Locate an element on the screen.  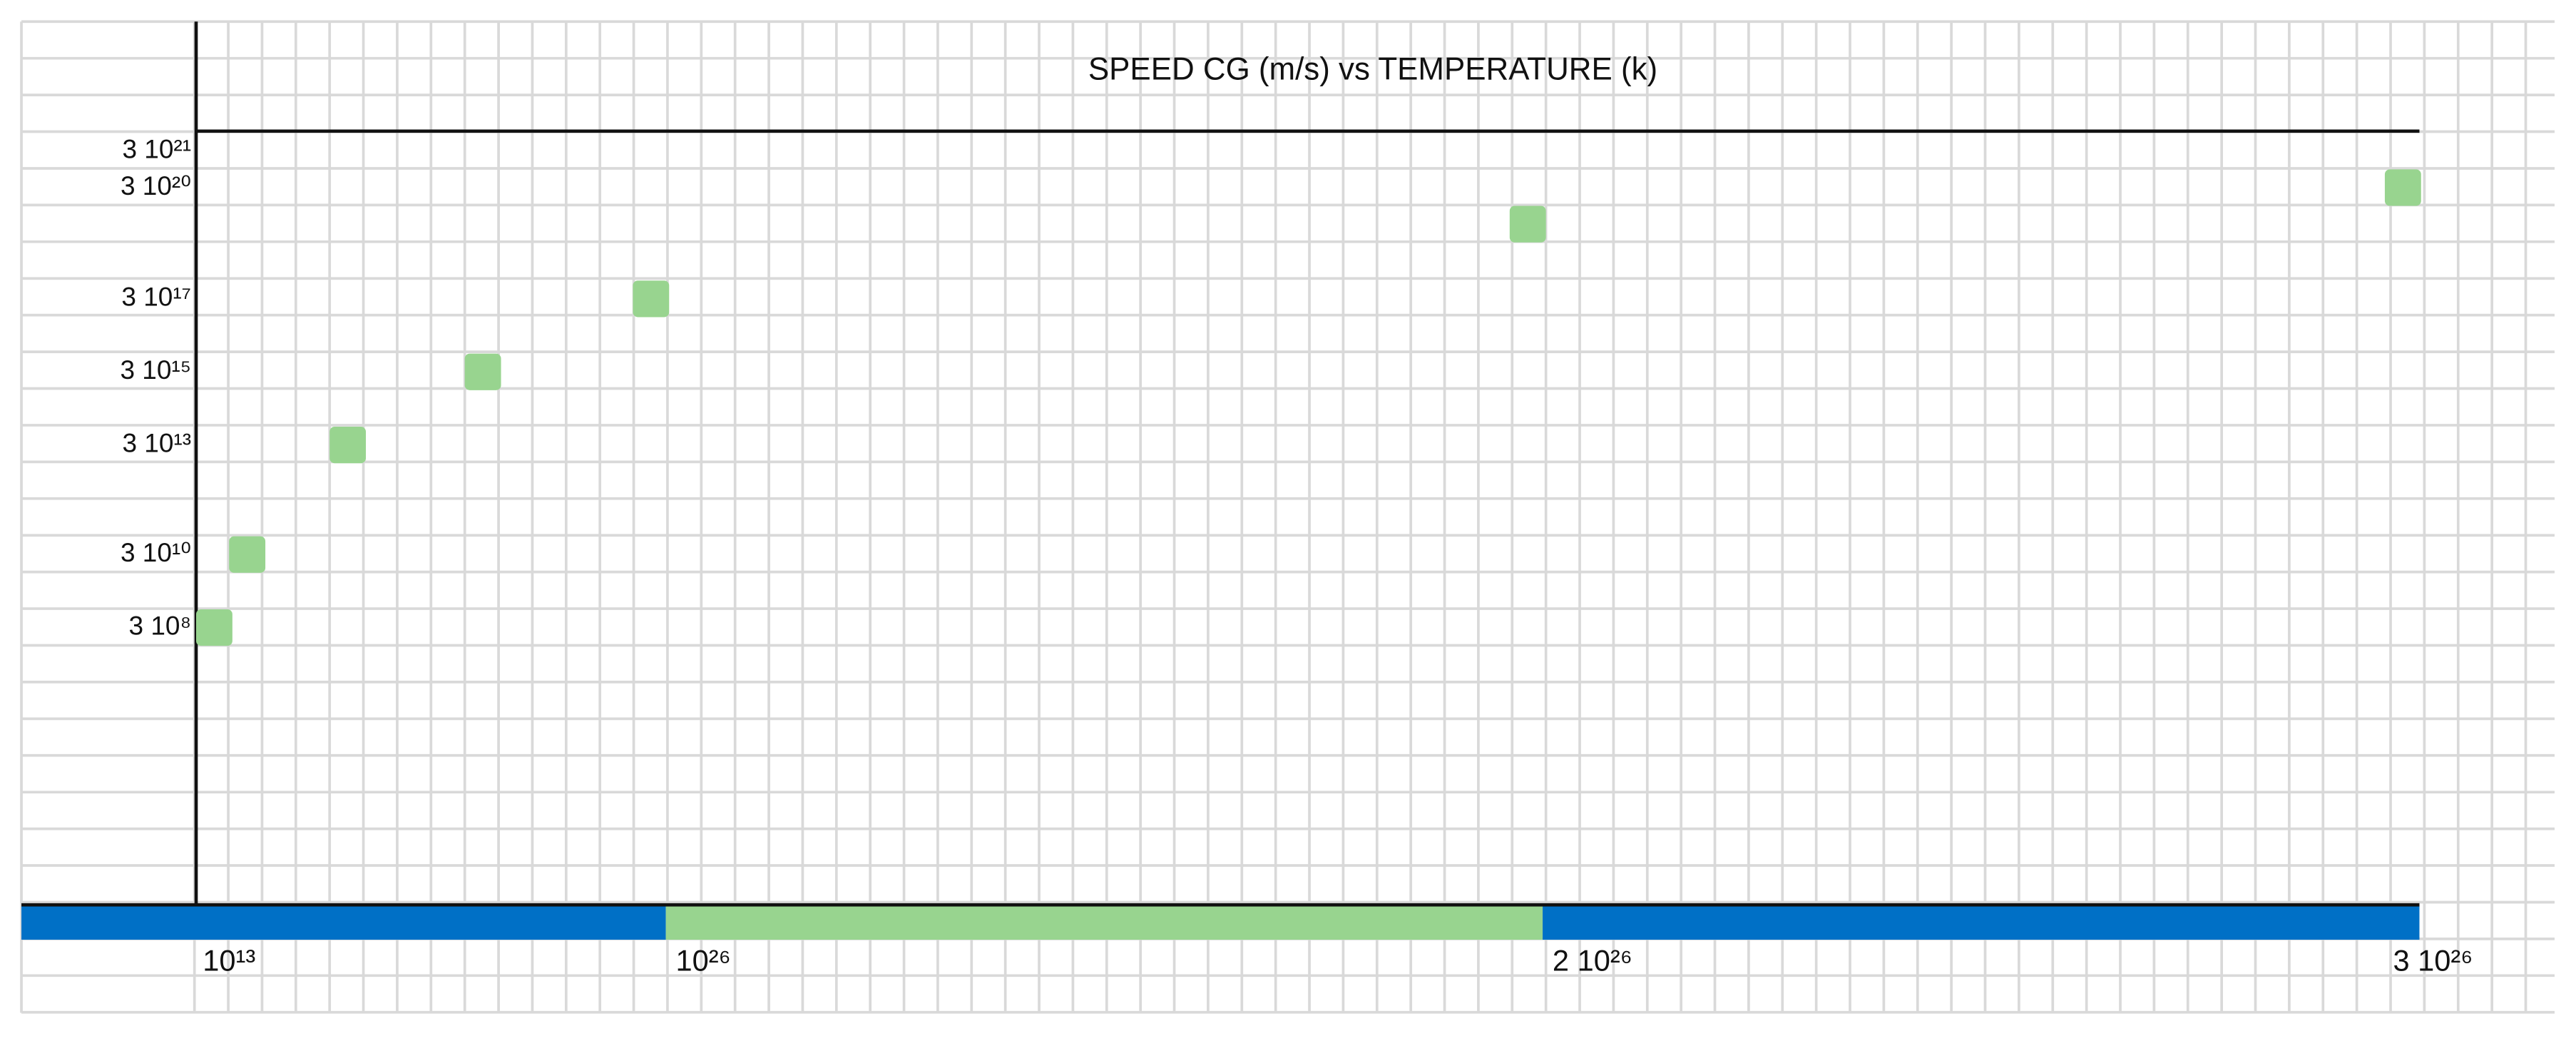
y-label: 3 10⁸ is located at coordinates (160, 625).